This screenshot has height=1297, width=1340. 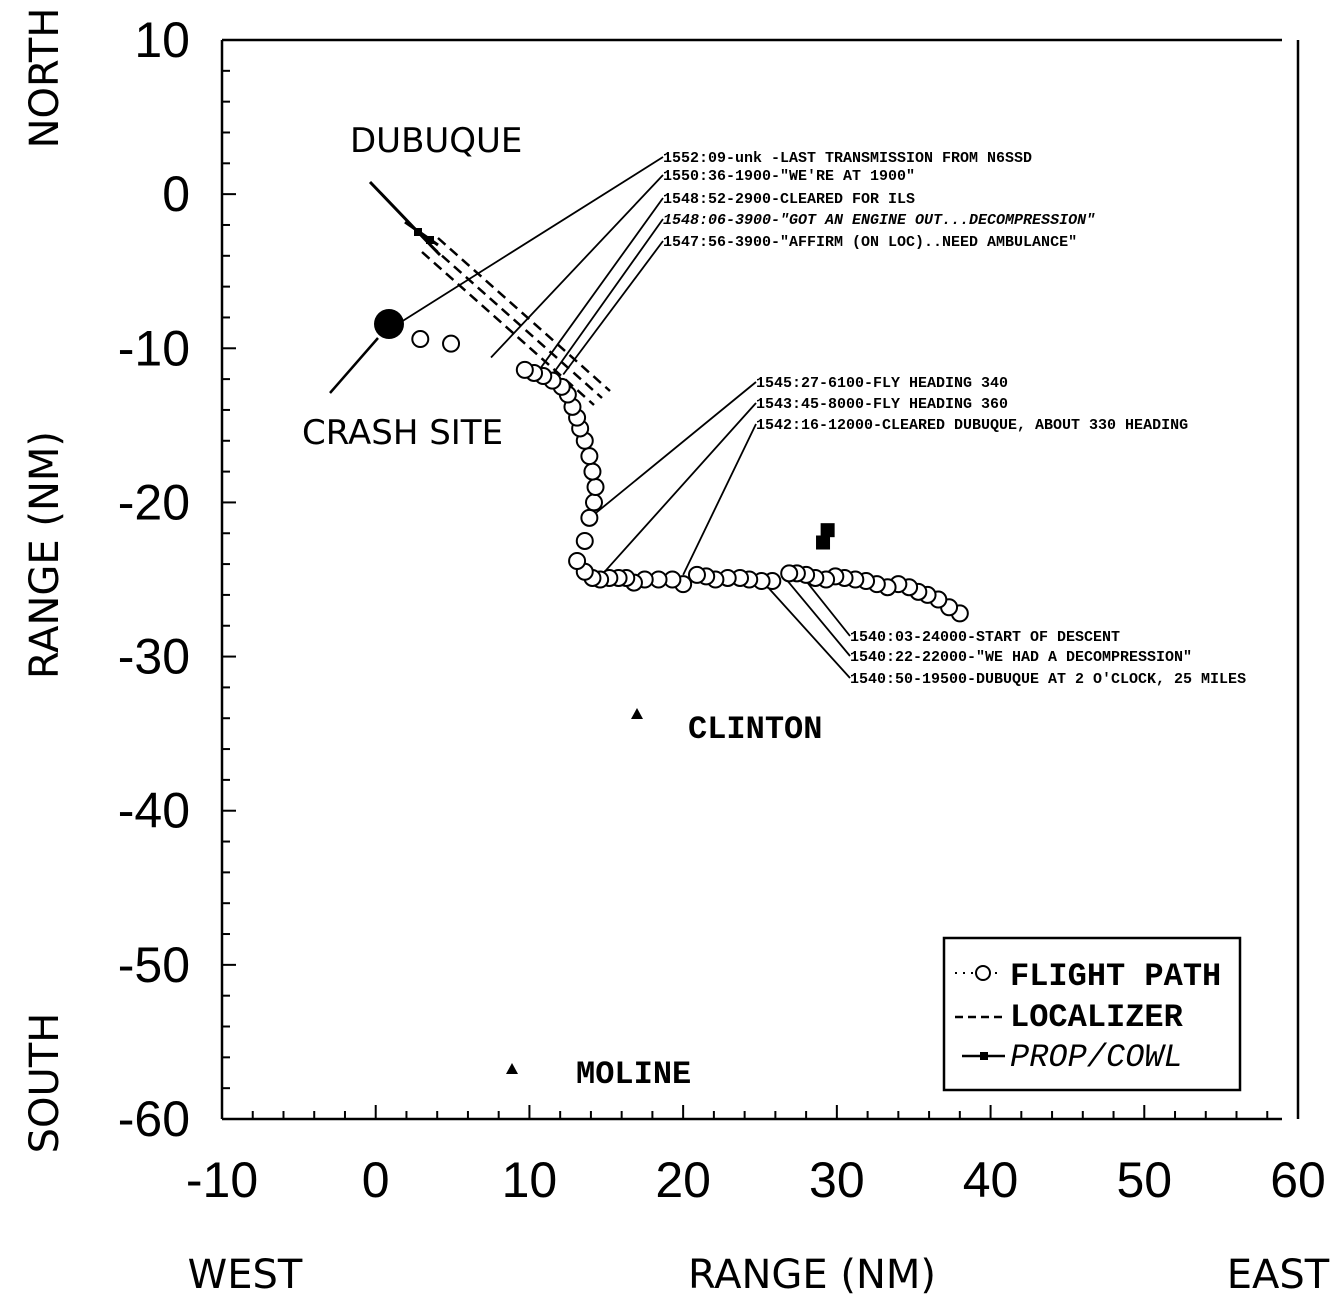 What do you see at coordinates (812, 1274) in the screenshot?
I see `x-axis-label: RANGE (NM)` at bounding box center [812, 1274].